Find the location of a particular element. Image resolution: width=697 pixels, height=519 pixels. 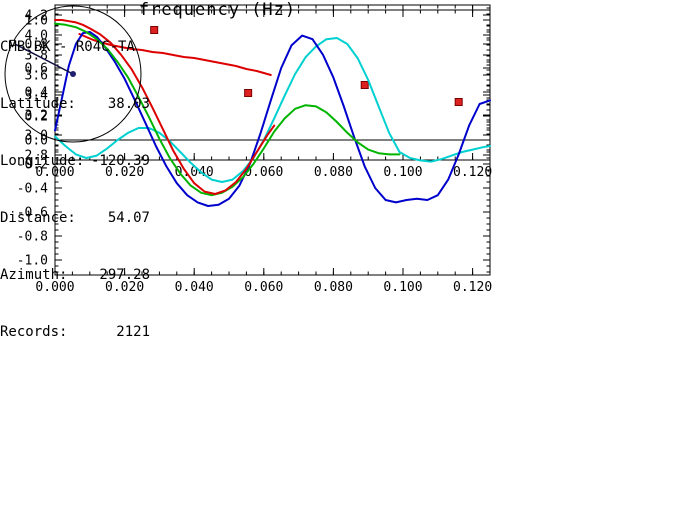

svg-text: -0.2 is located at coordinates (32, 165).